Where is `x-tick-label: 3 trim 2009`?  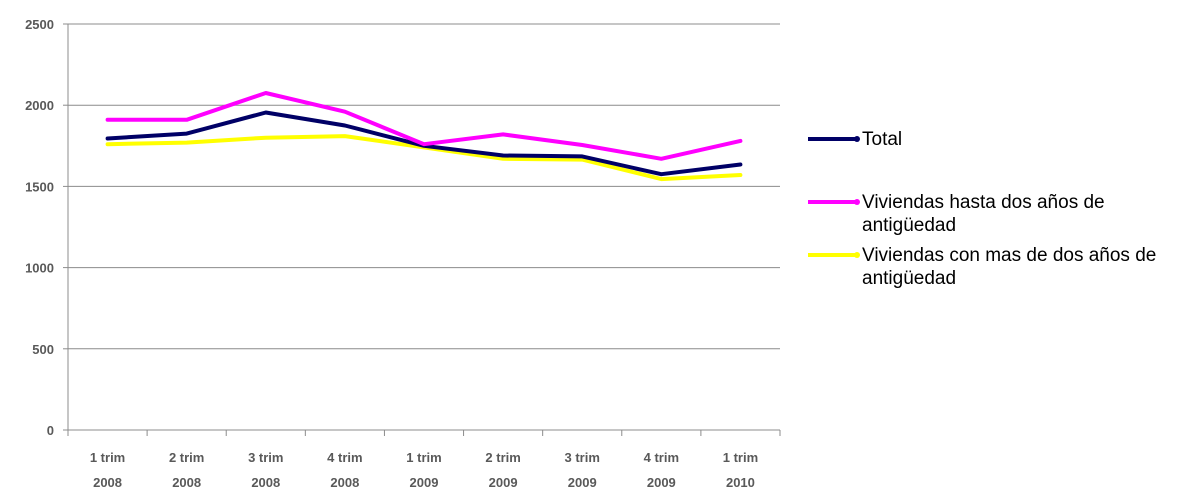
x-tick-label: 3 trim 2009 is located at coordinates (582, 470).